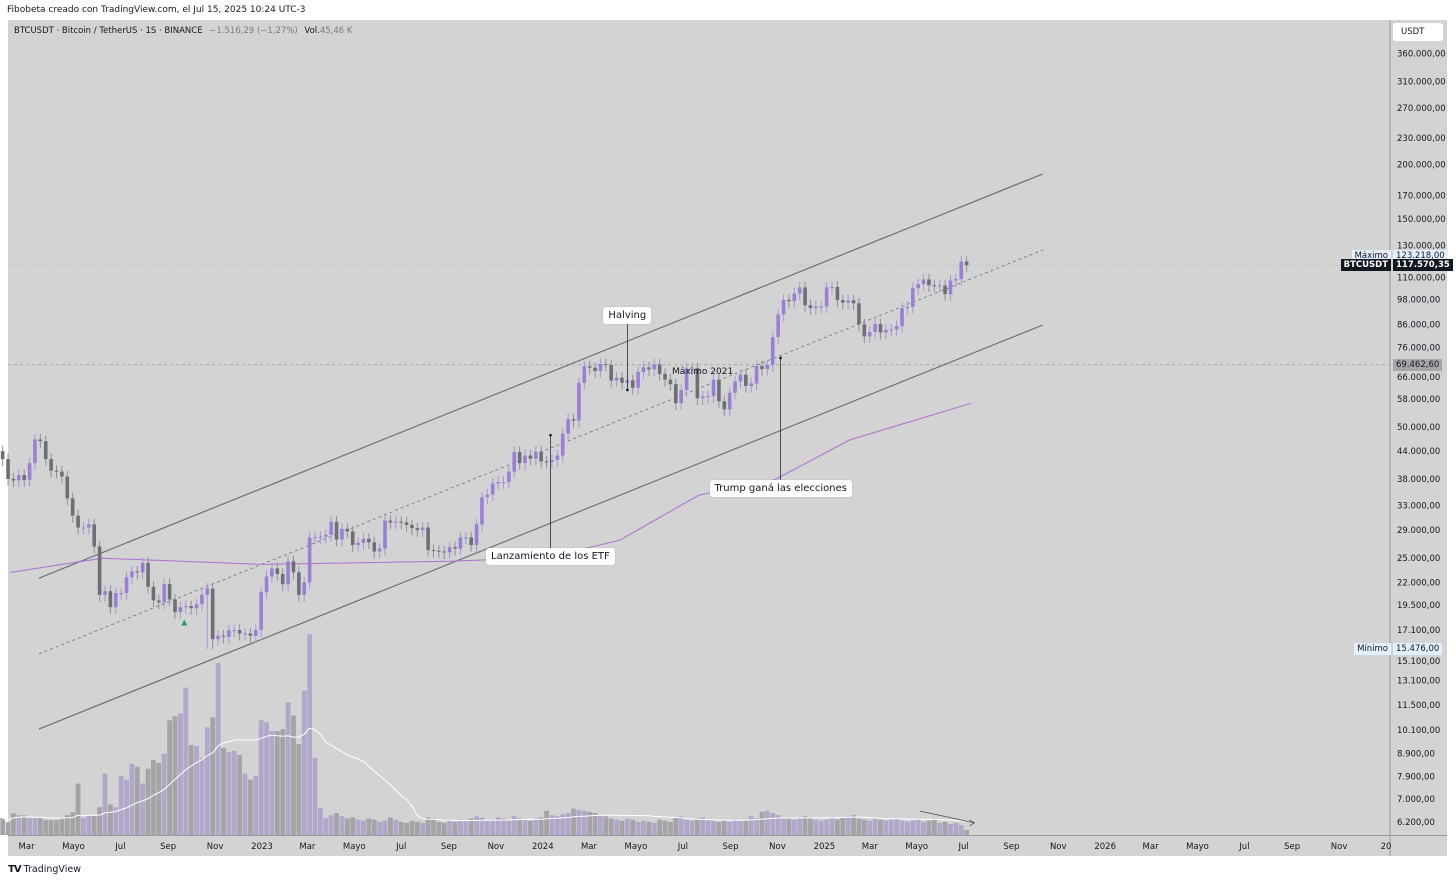  What do you see at coordinates (780, 358) in the screenshot?
I see `trump-point` at bounding box center [780, 358].